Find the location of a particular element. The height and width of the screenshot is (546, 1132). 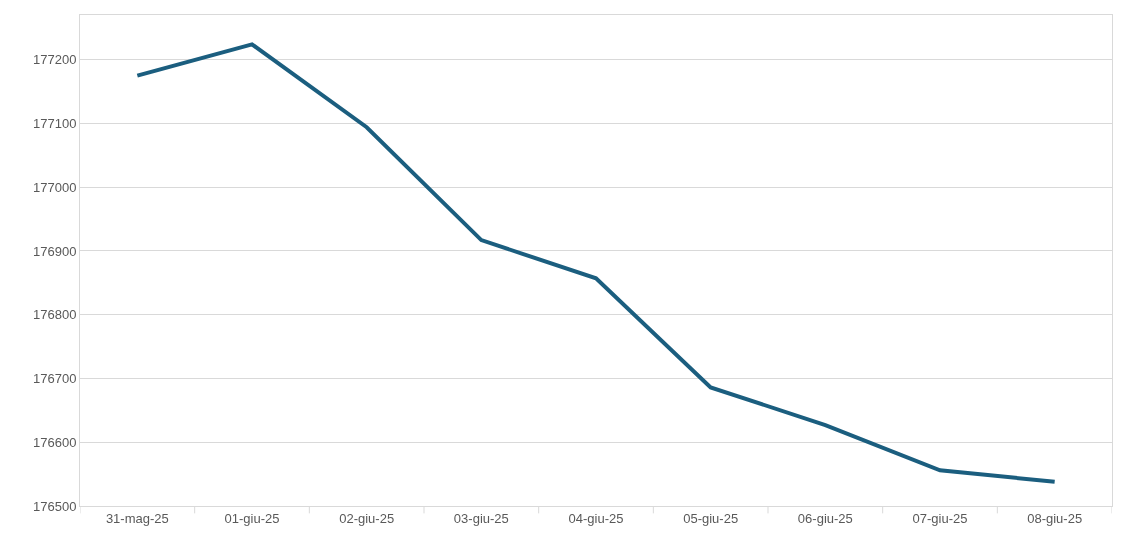

x-tick-label: 06-giu-25 is located at coordinates (825, 518).